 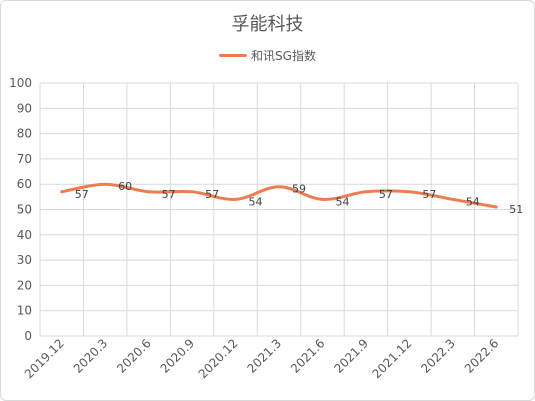 What do you see at coordinates (24, 108) in the screenshot?
I see `y-tick-label: 90` at bounding box center [24, 108].